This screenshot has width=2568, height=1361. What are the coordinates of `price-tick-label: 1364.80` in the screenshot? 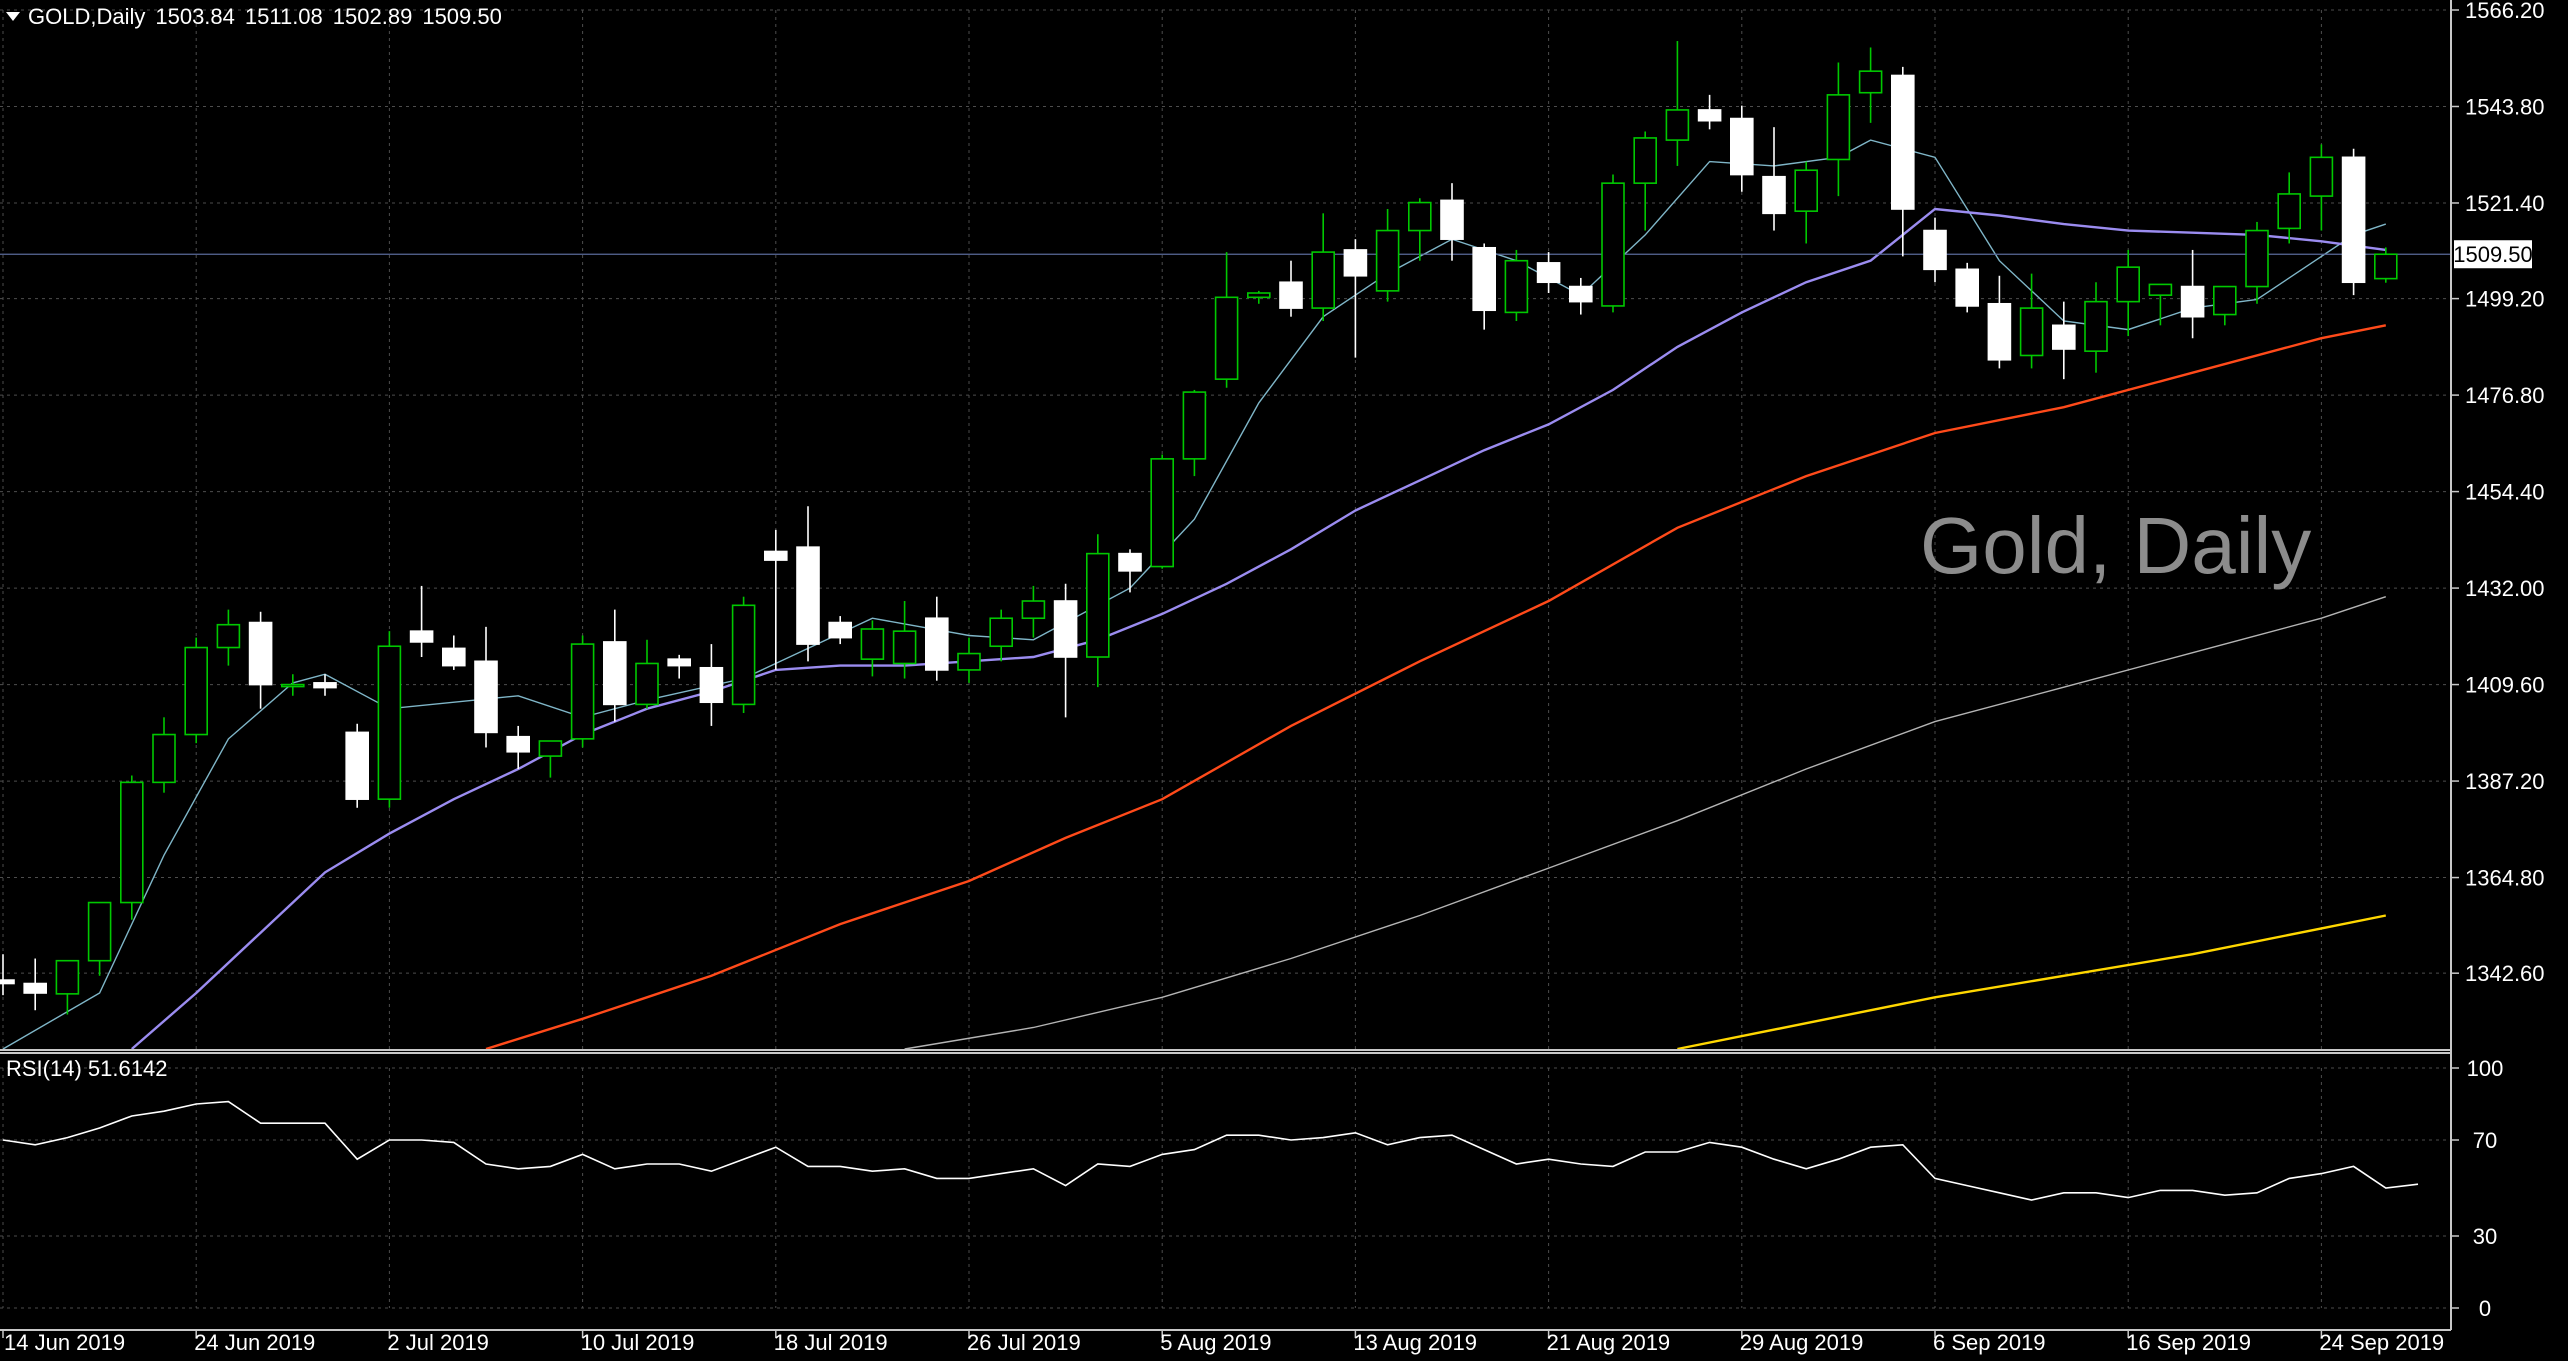 It's located at (2505, 878).